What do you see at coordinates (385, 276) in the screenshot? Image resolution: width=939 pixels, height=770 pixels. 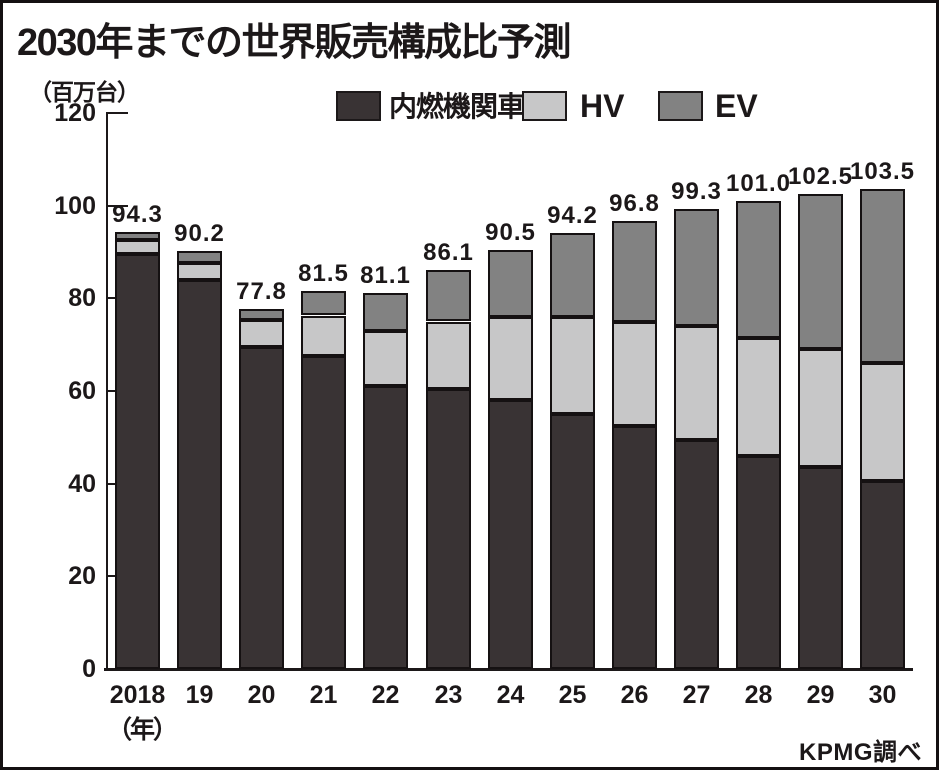 I see `bar-total-label-22: 81.1` at bounding box center [385, 276].